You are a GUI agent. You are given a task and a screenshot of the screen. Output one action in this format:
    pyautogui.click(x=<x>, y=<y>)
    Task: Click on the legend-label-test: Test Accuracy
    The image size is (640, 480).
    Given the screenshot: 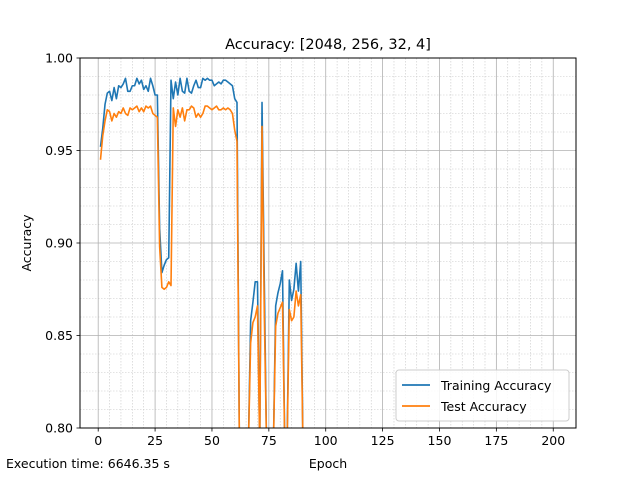 What is the action you would take?
    pyautogui.click(x=483, y=406)
    